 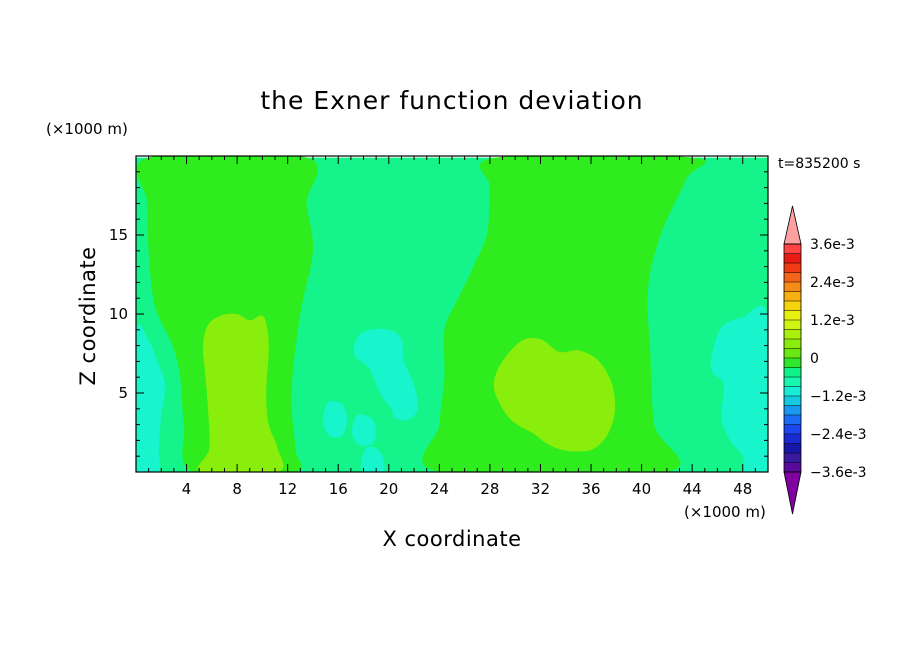 I want to click on x-tick-label: 44, so click(x=692, y=489).